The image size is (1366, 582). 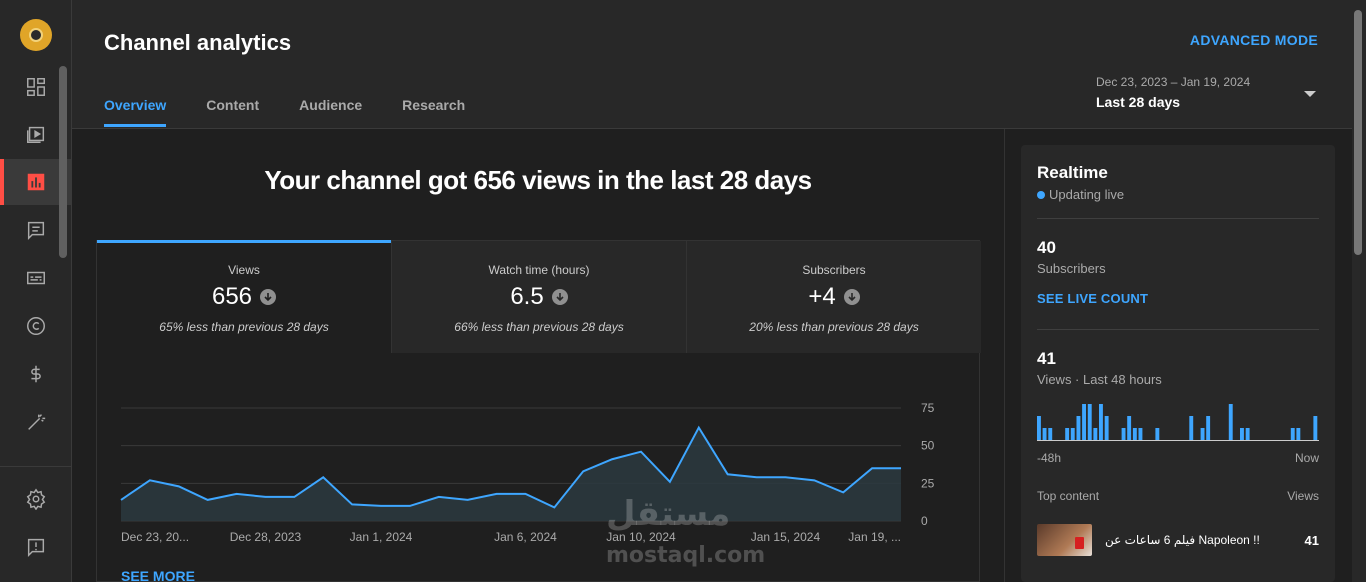 I want to click on live-indicator: Updating live, so click(x=1080, y=194).